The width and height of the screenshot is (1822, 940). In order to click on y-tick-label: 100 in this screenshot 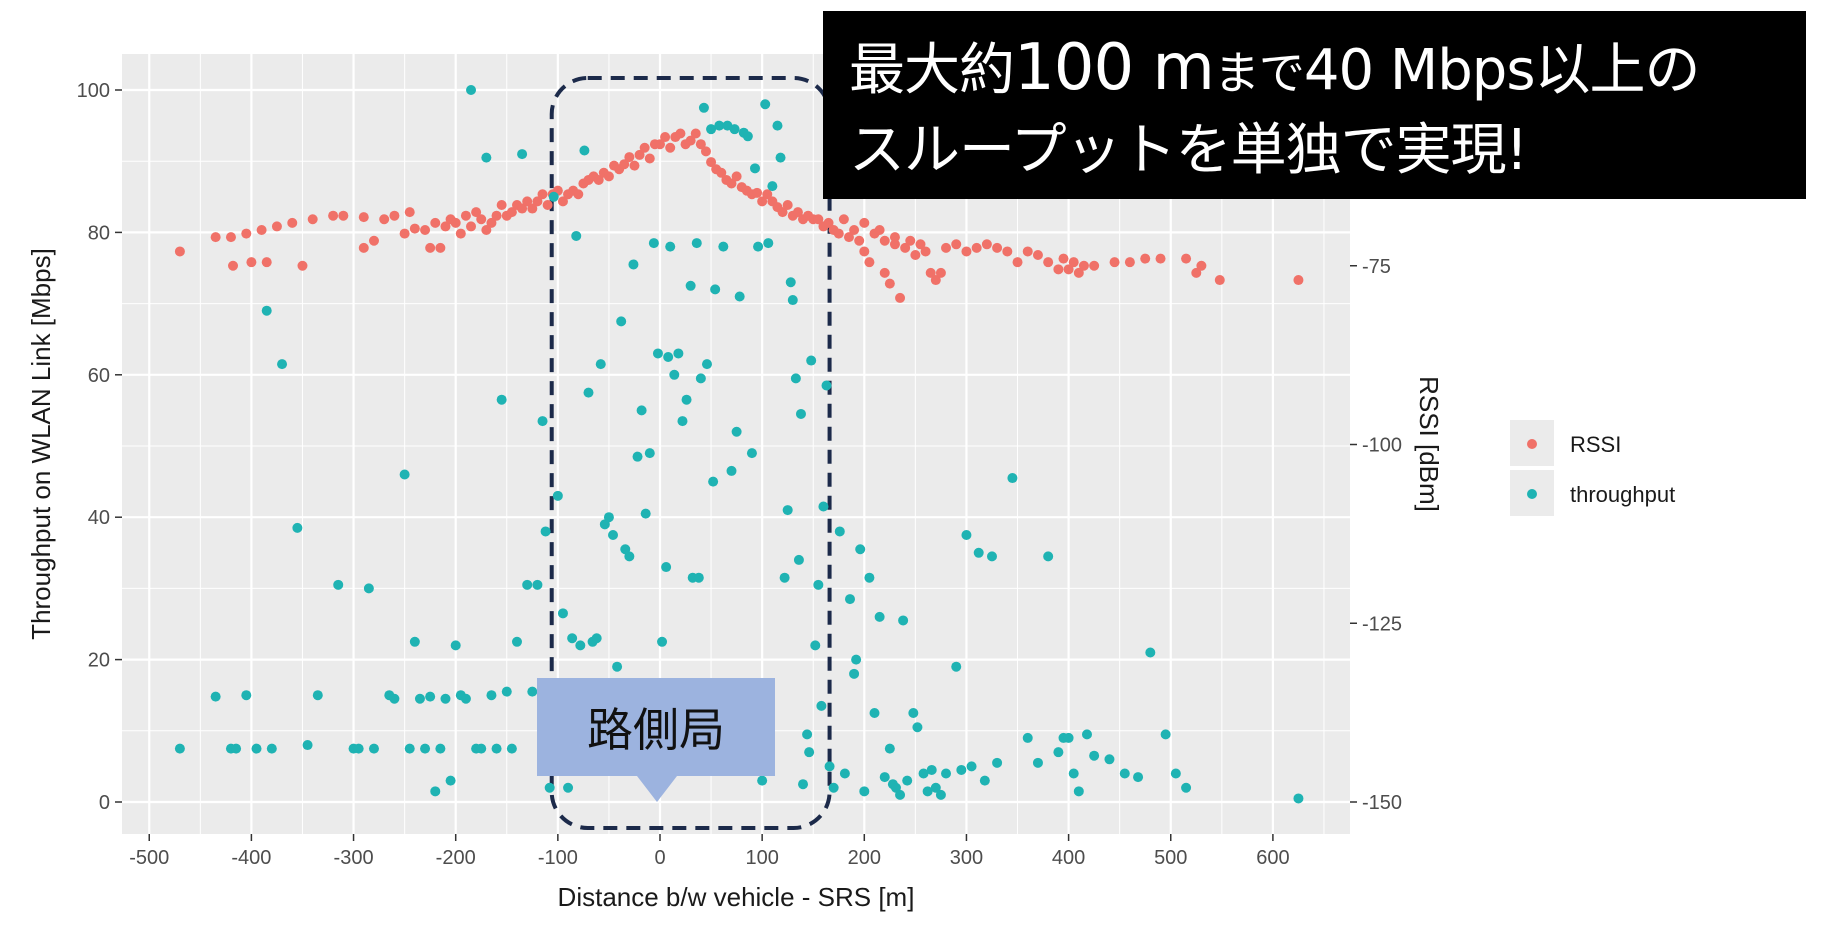, I will do `click(93, 91)`.